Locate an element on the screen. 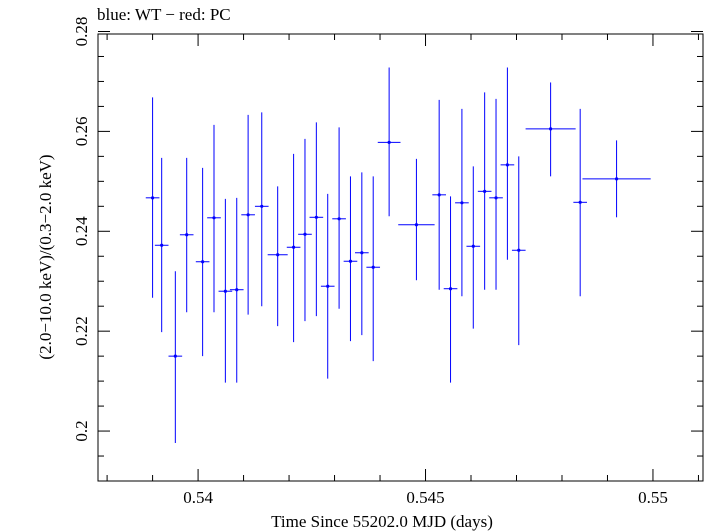 This screenshot has width=705, height=532. x-tick-label: 0.545 is located at coordinates (425, 497).